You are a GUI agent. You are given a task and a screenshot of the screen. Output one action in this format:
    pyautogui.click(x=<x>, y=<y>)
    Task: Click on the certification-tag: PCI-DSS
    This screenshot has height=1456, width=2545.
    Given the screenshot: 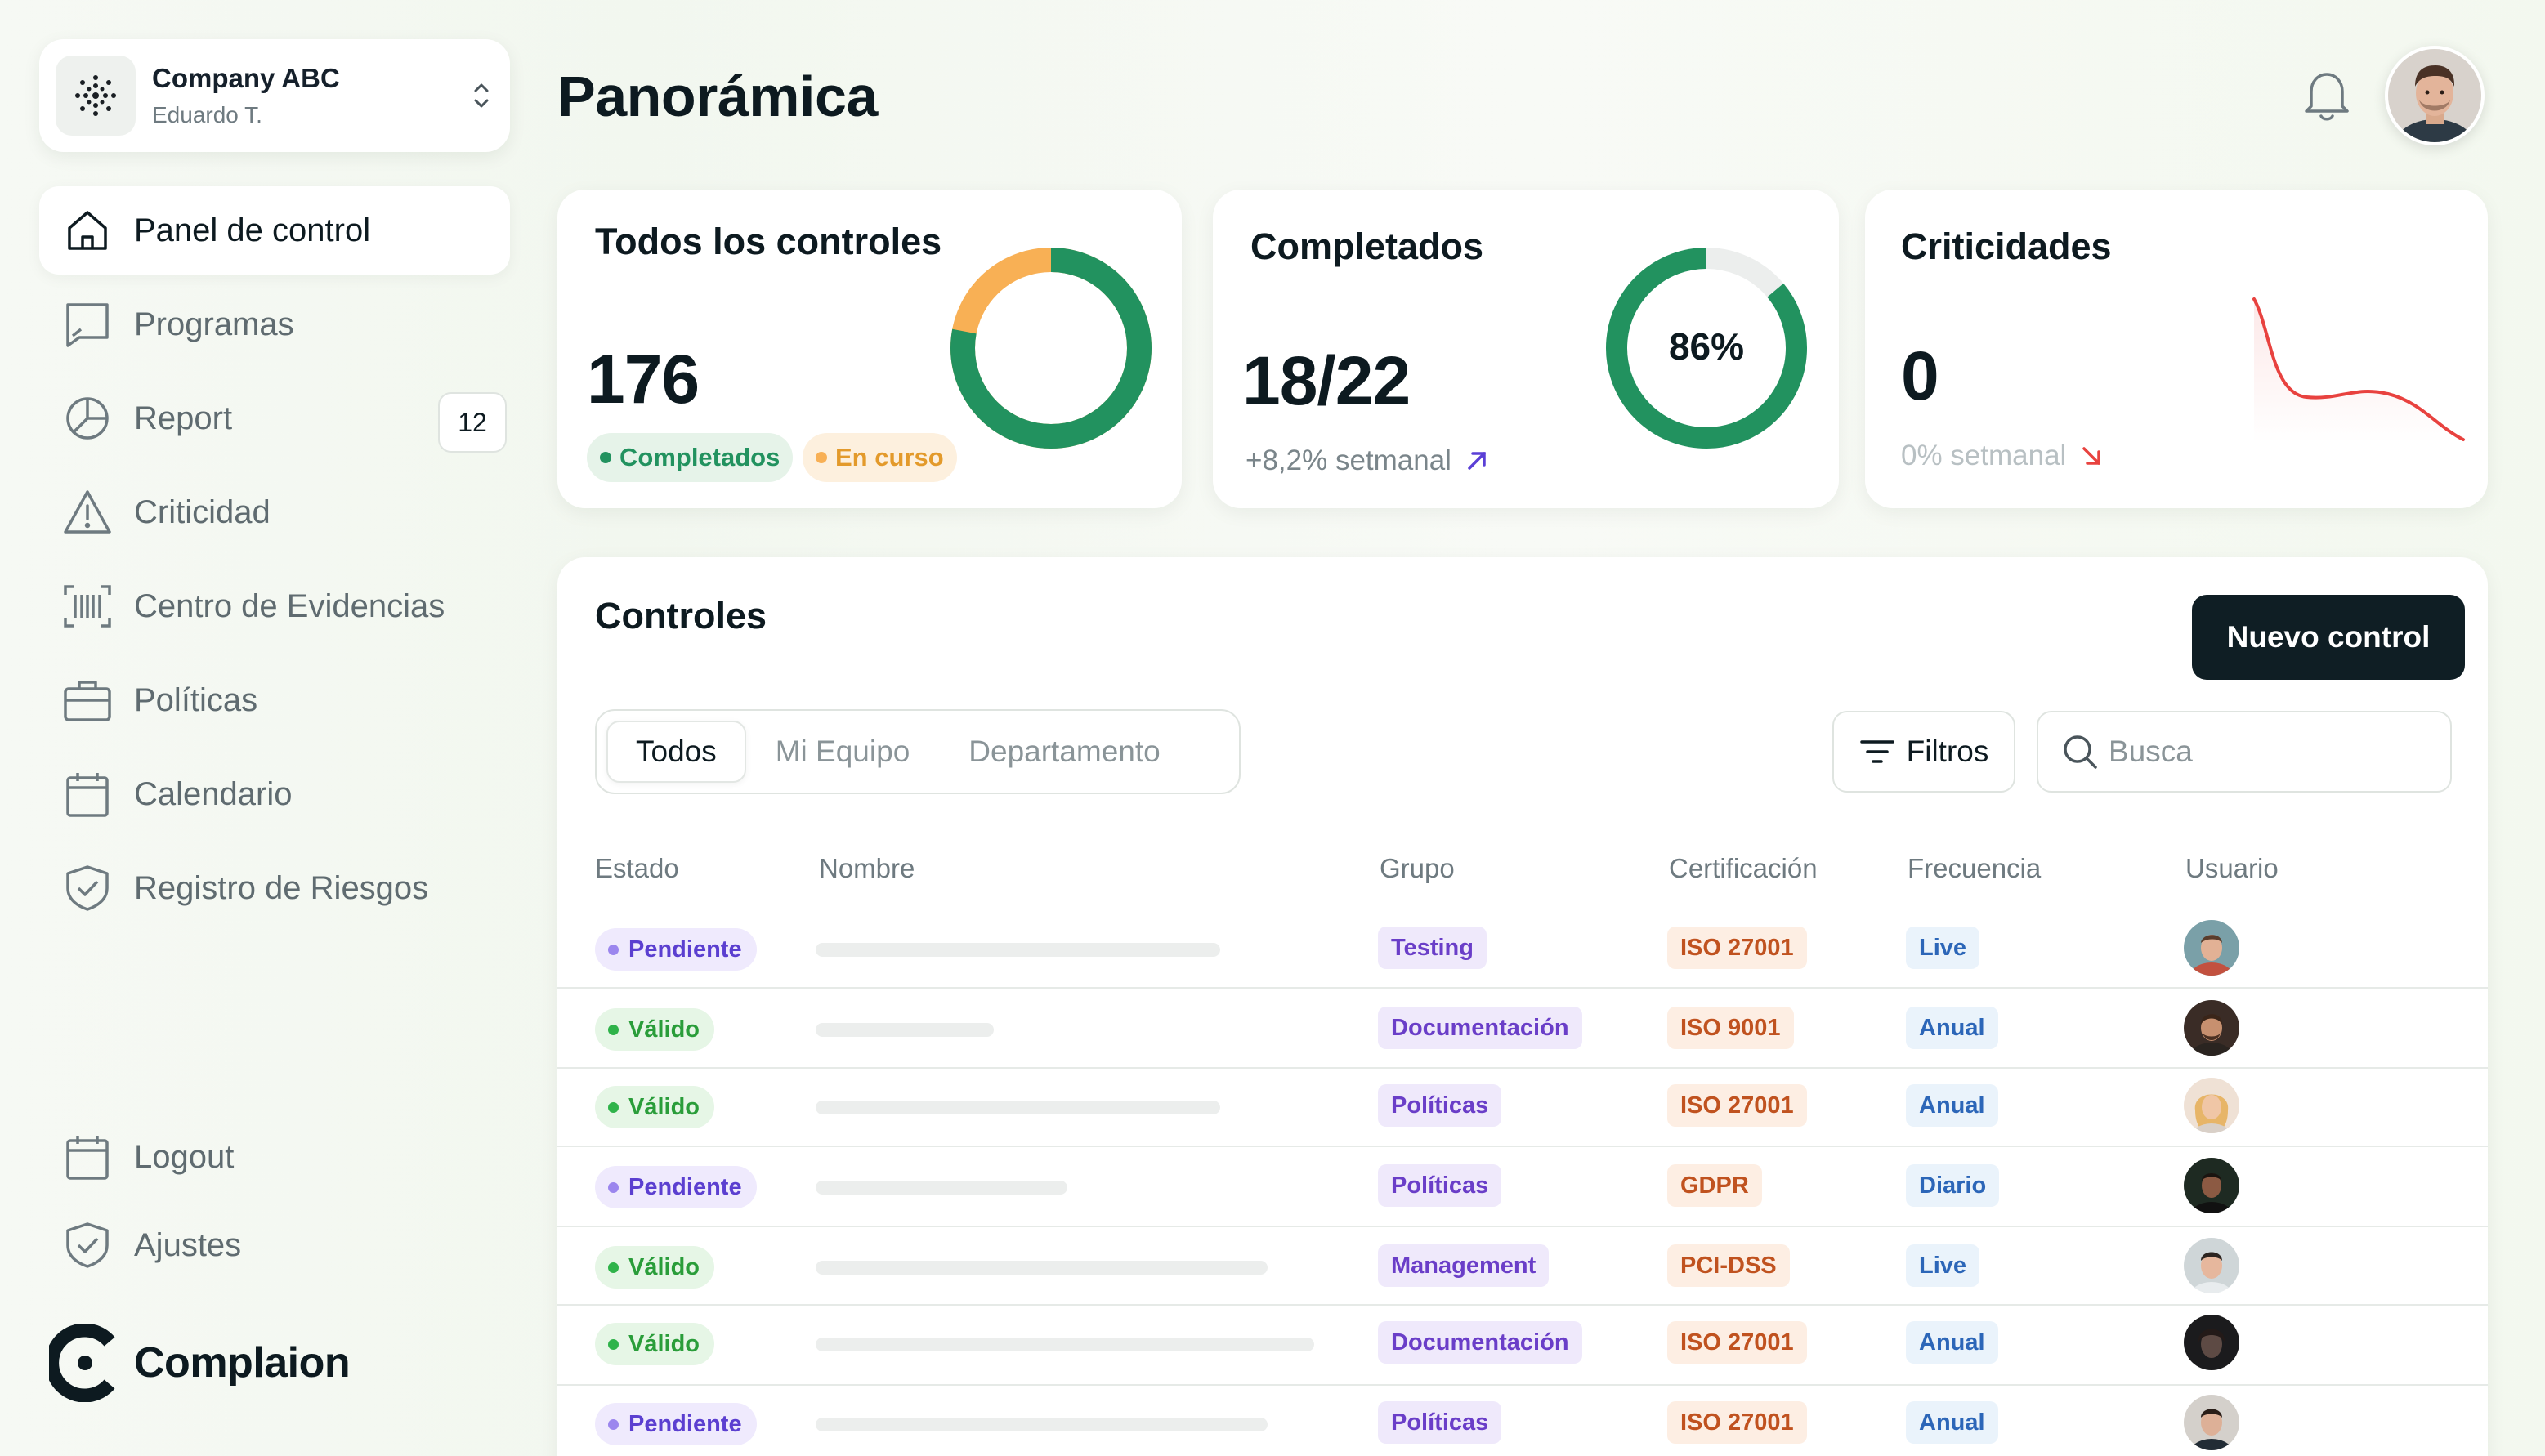 What is the action you would take?
    pyautogui.click(x=1728, y=1265)
    